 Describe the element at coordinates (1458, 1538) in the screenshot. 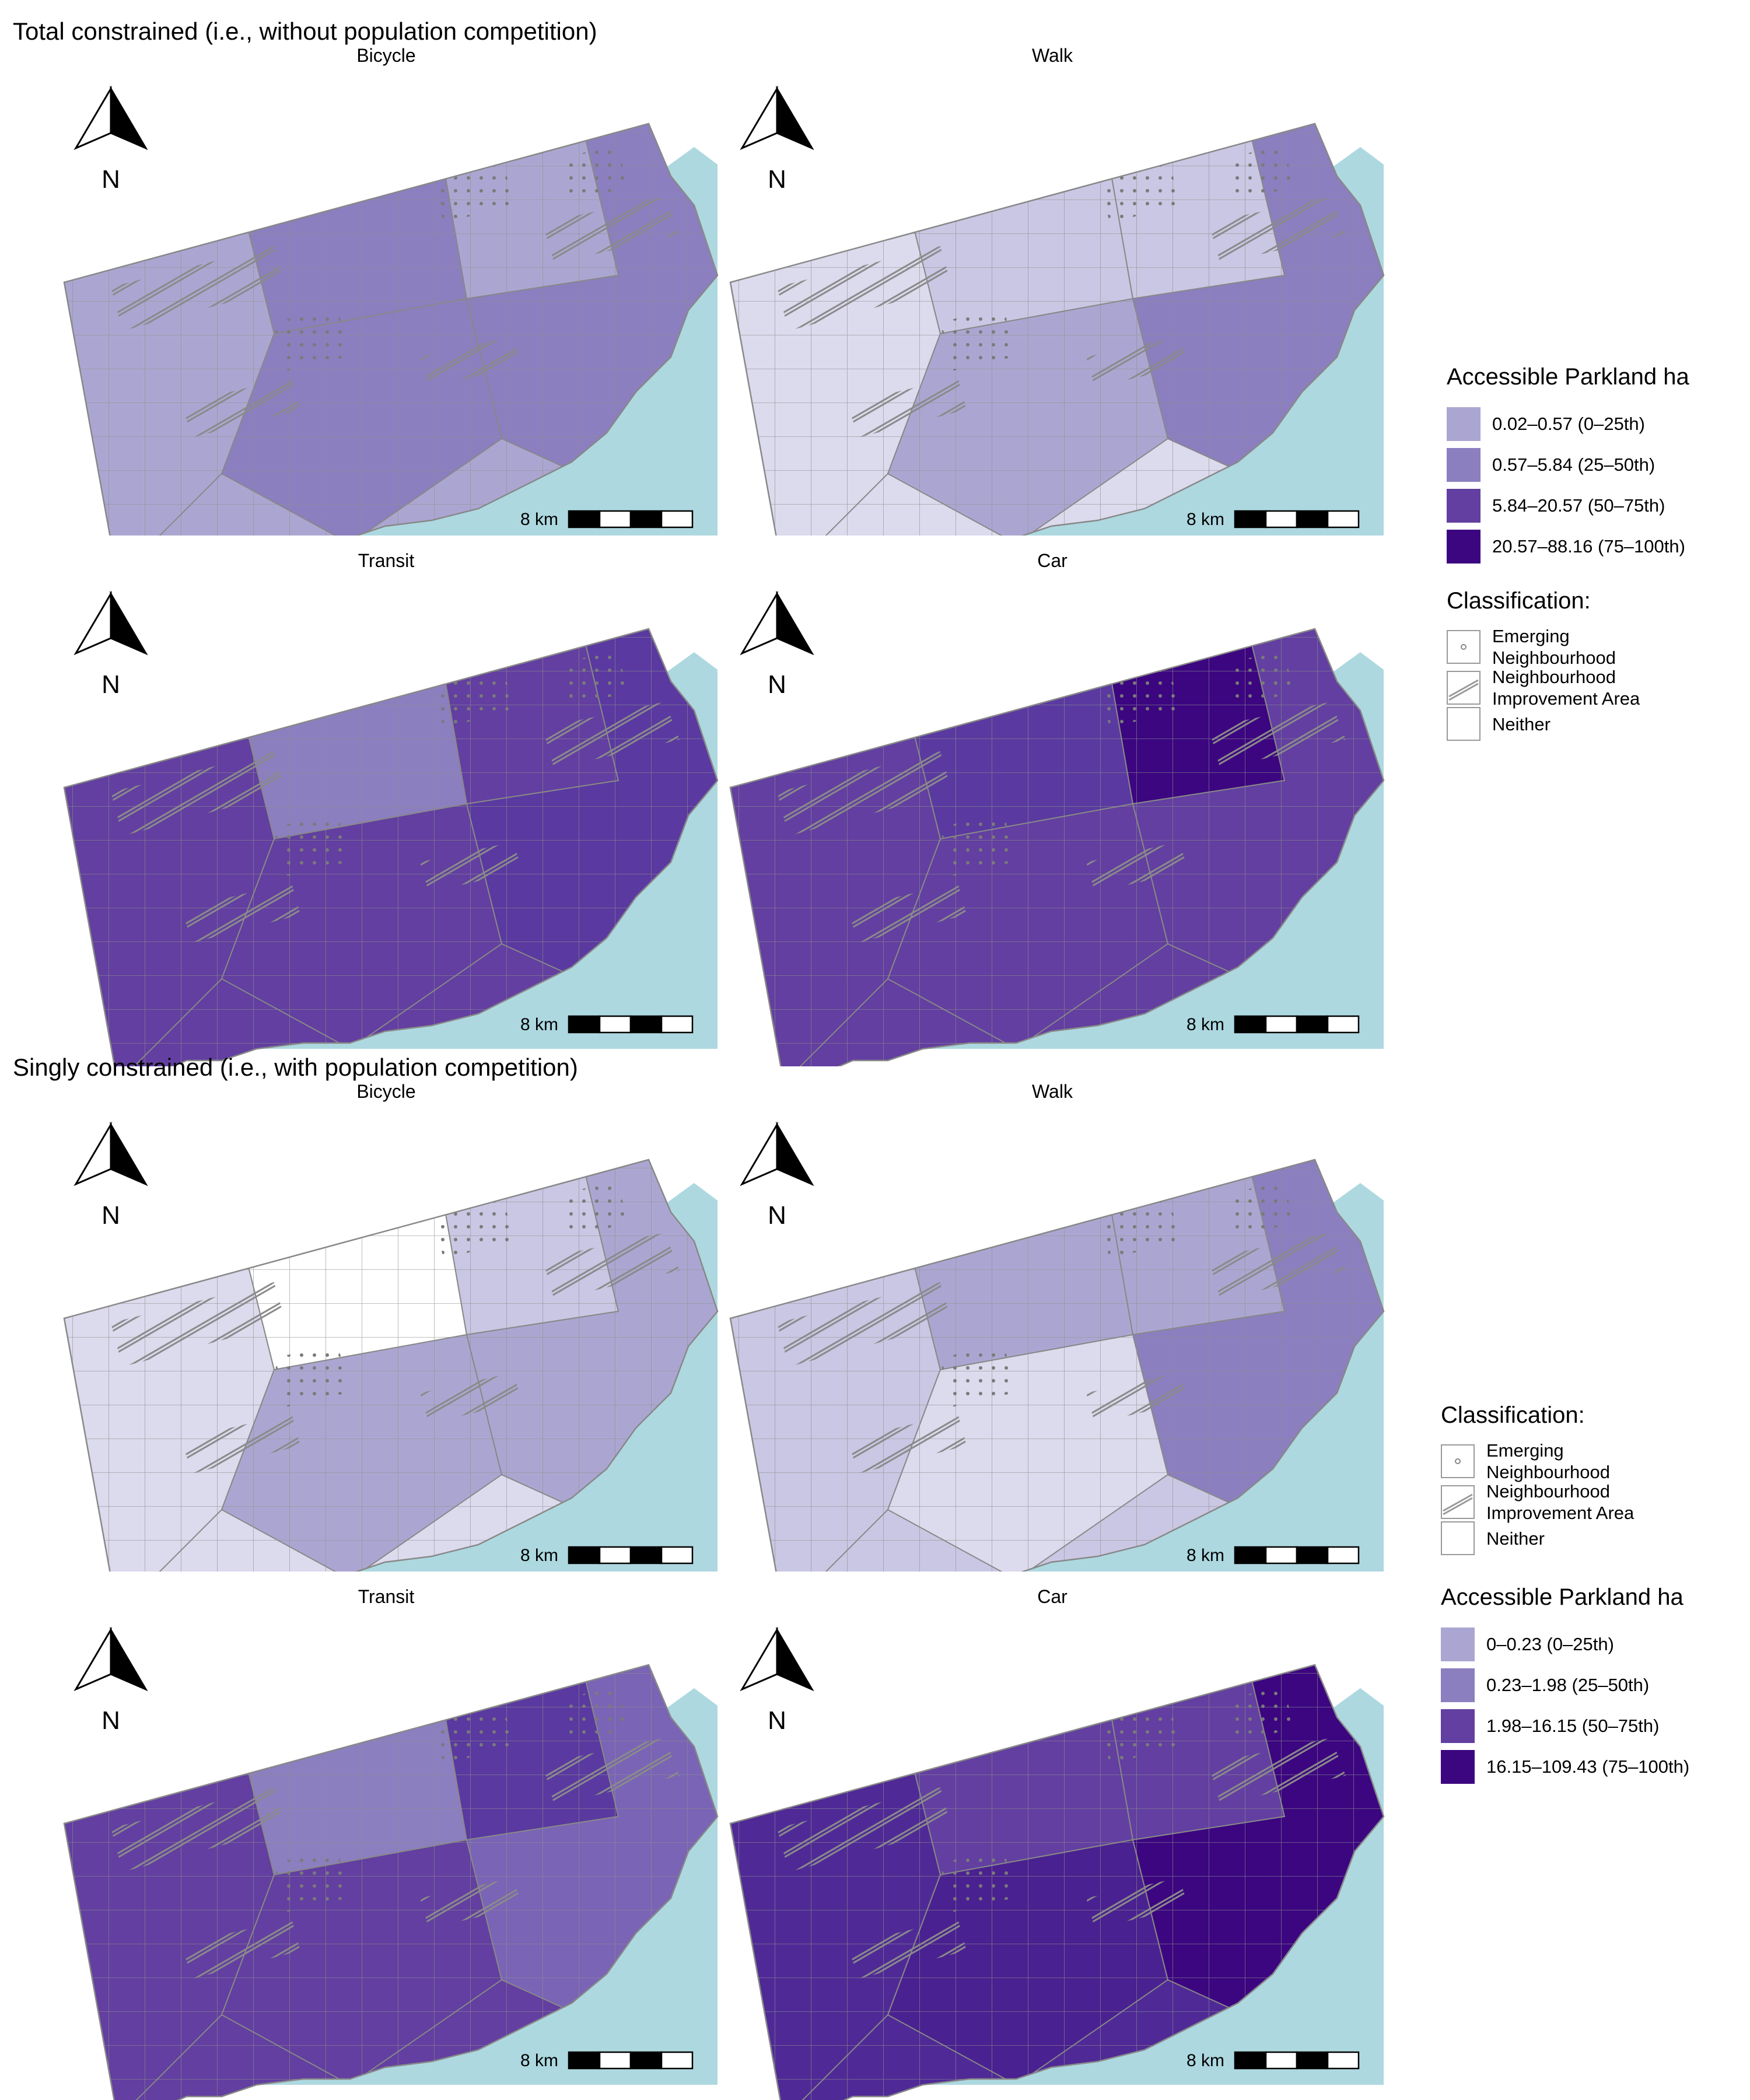

I see `empty-swatch-icon` at that location.